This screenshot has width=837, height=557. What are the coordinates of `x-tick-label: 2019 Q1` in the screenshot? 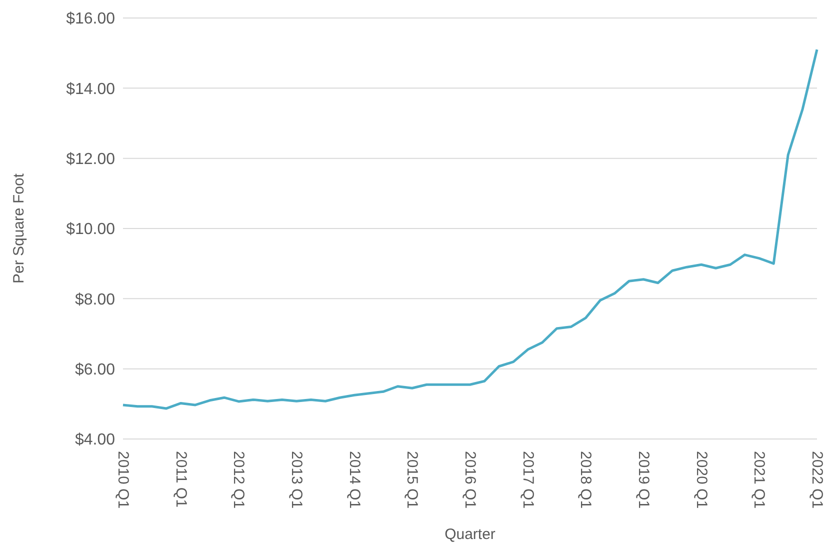 It's located at (643, 480).